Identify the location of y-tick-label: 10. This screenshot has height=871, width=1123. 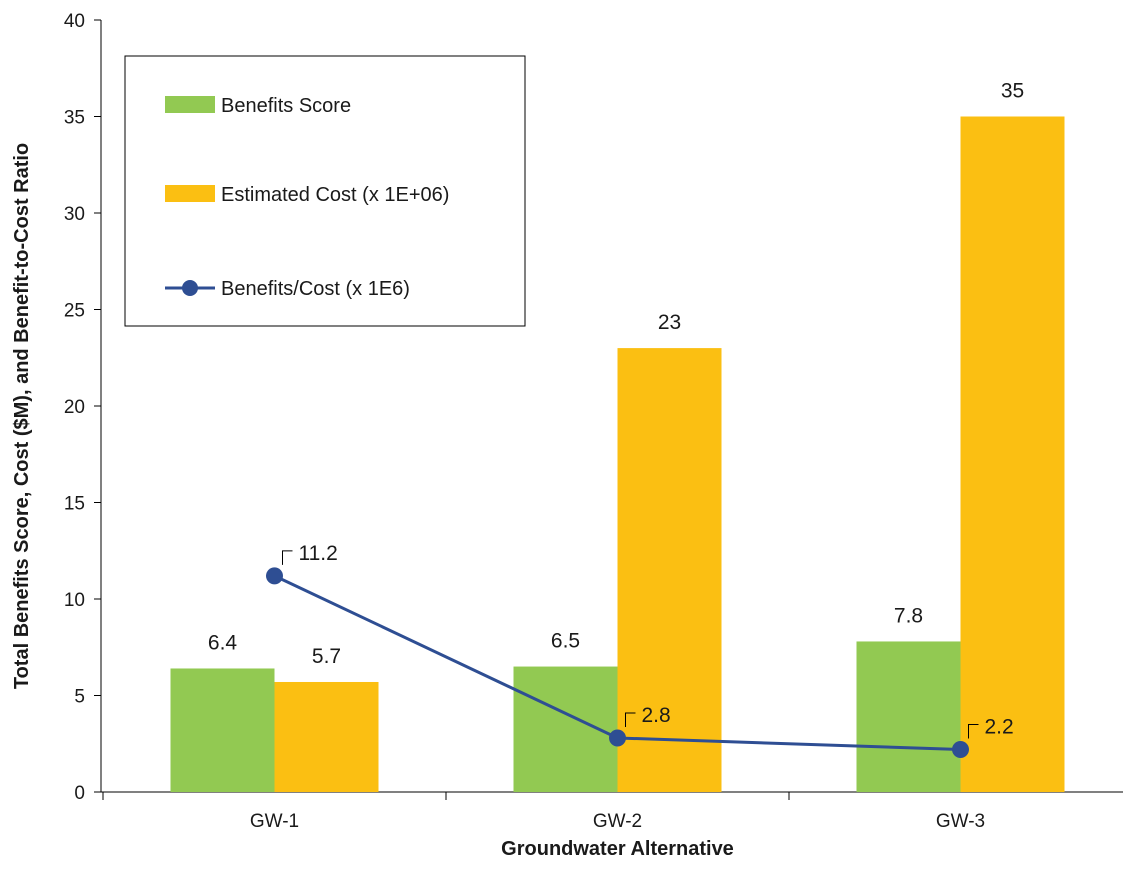
(74, 600).